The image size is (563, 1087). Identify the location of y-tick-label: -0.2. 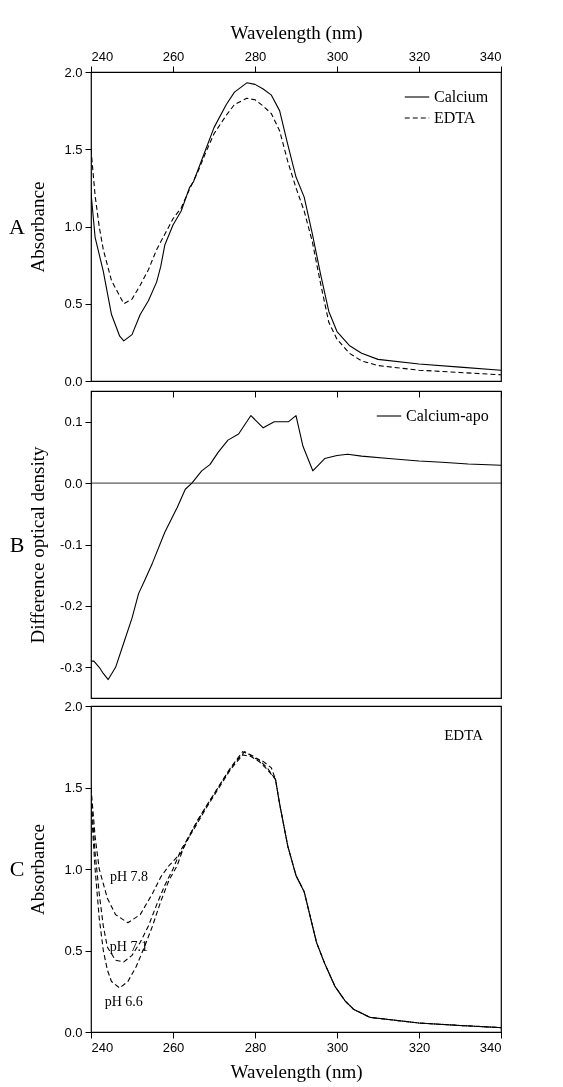
(71, 606).